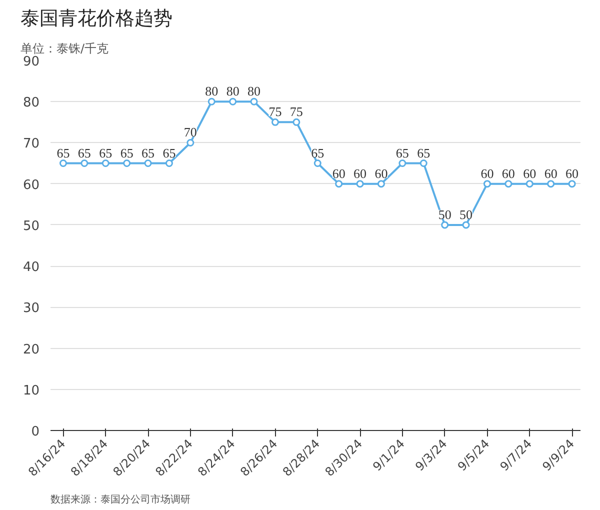  What do you see at coordinates (31, 226) in the screenshot?
I see `y-tick-label: 50` at bounding box center [31, 226].